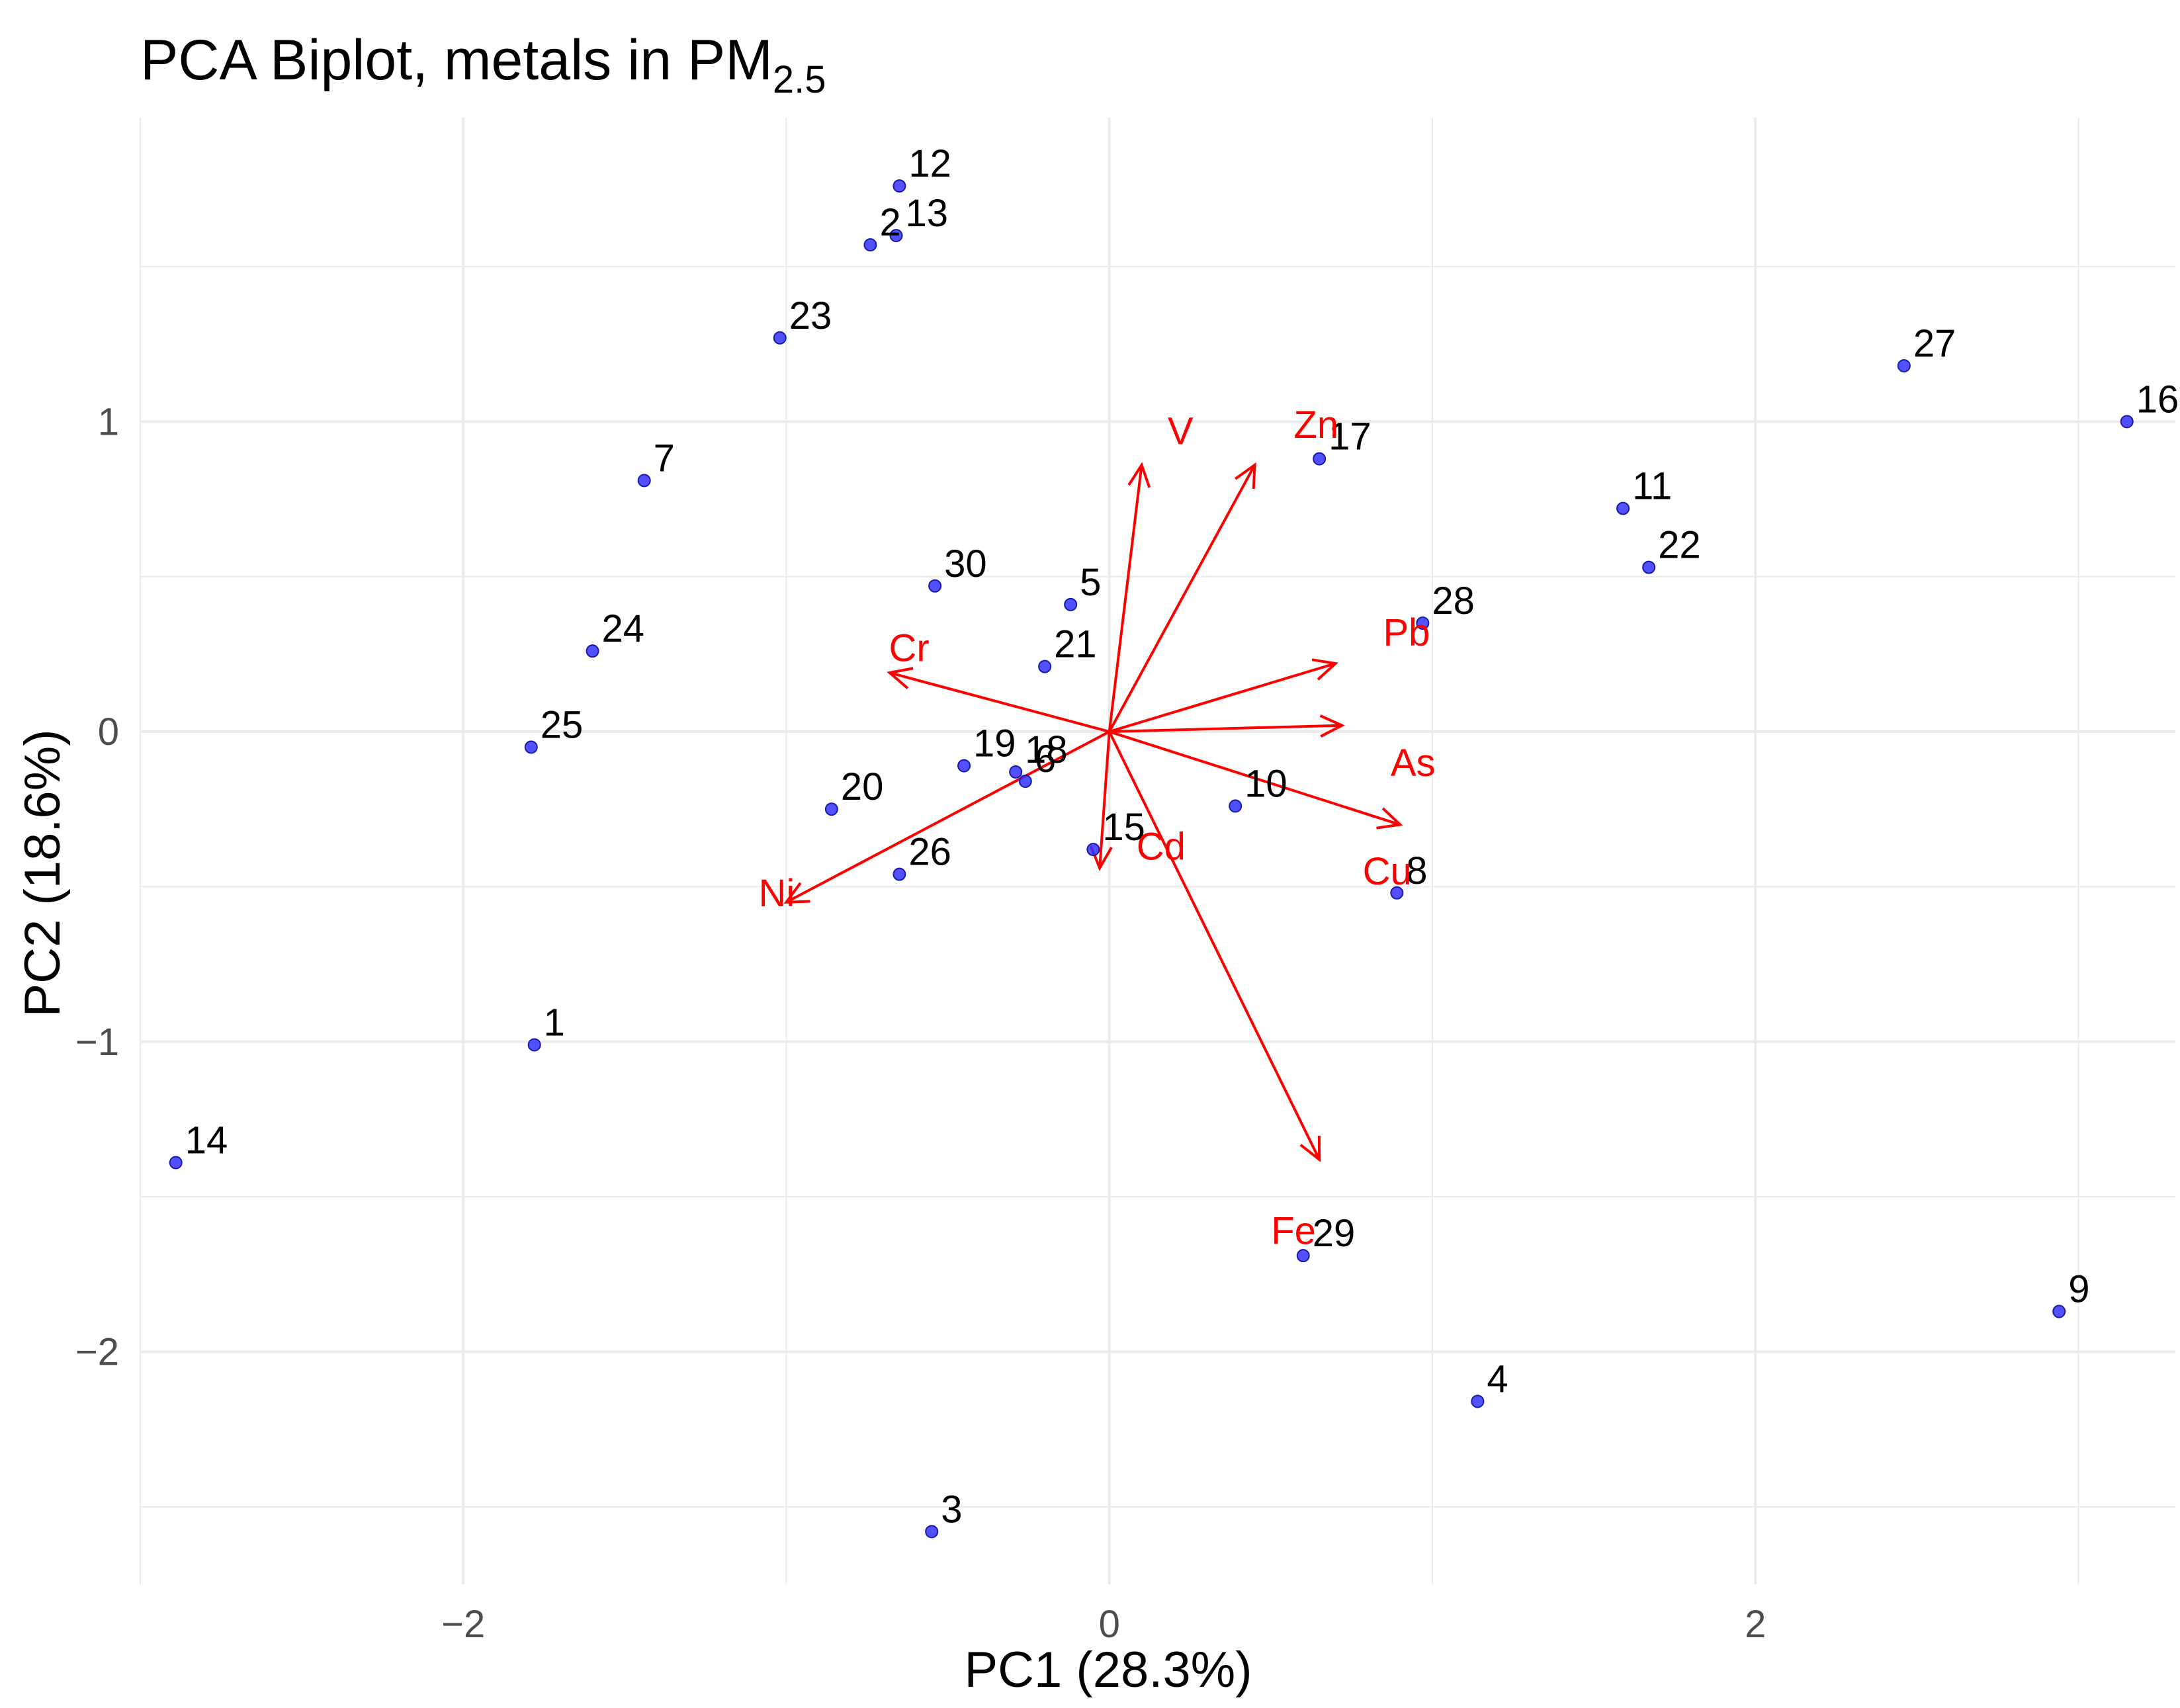  Describe the element at coordinates (1110, 1625) in the screenshot. I see `x-tick-label: 0` at that location.